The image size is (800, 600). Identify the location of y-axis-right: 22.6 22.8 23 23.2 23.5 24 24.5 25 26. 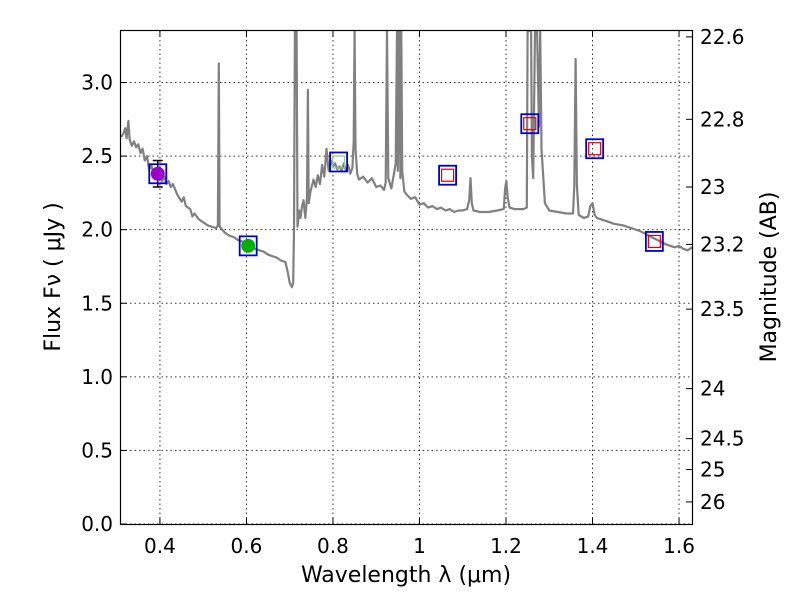
(715, 269).